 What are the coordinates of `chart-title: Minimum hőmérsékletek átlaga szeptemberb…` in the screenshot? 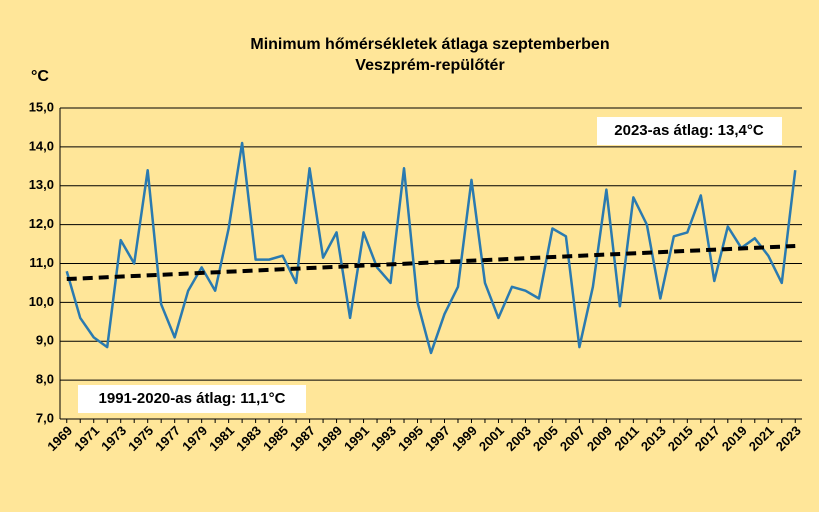 It's located at (429, 44).